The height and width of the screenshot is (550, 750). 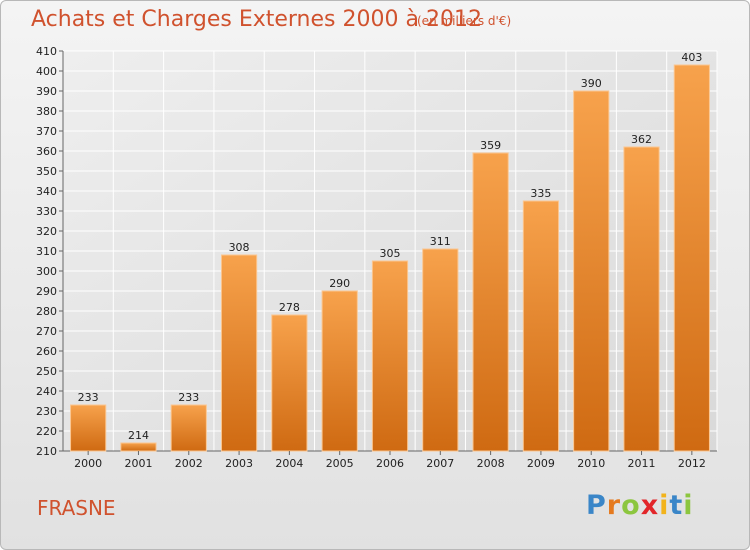 What do you see at coordinates (289, 463) in the screenshot?
I see `x-tick-label: 2004` at bounding box center [289, 463].